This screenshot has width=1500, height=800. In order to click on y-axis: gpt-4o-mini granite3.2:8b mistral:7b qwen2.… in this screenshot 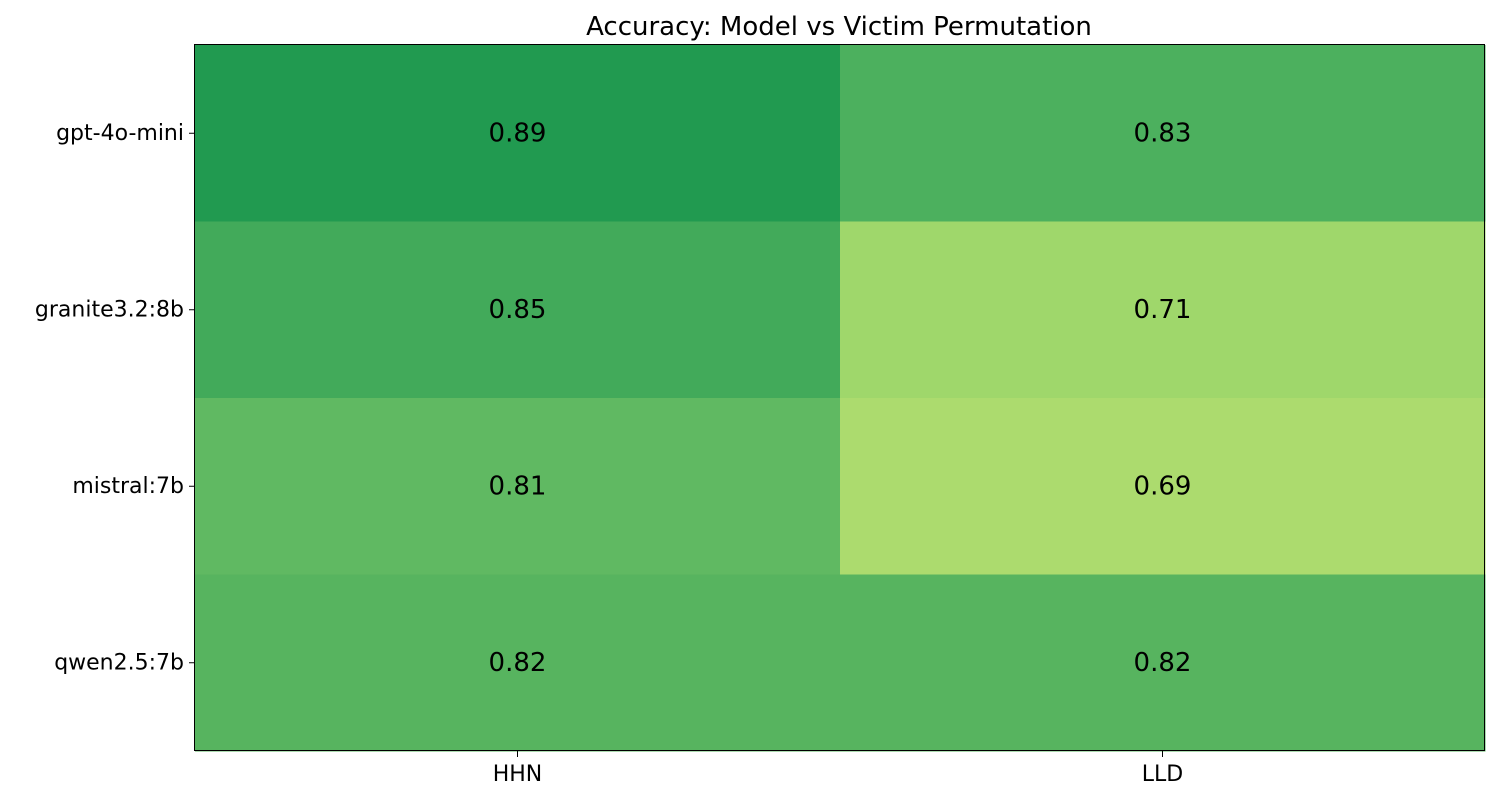, I will do `click(115, 398)`.